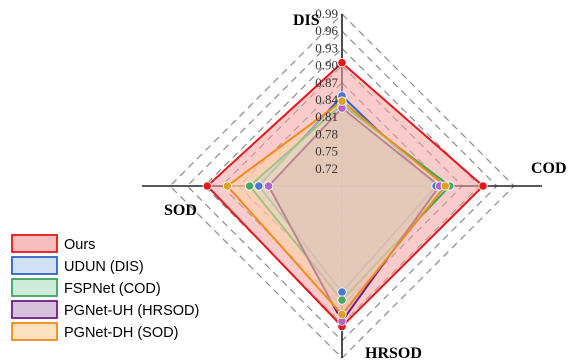 The width and height of the screenshot is (574, 364). Describe the element at coordinates (326, 116) in the screenshot. I see `tick-label-3: 0.81` at that location.